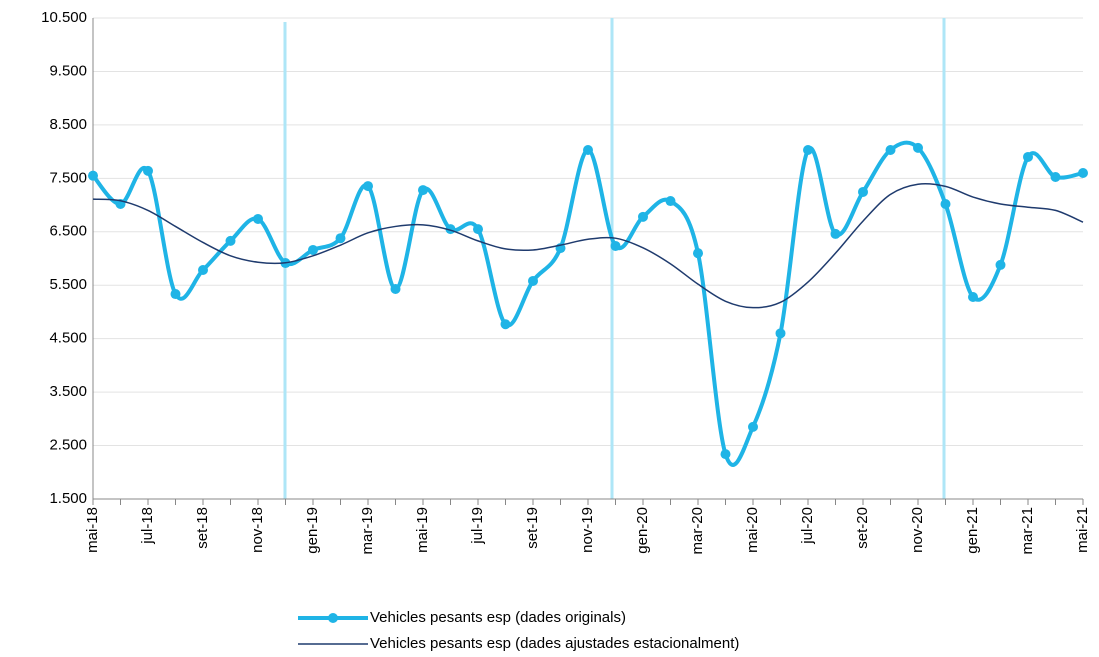  What do you see at coordinates (68, 124) in the screenshot?
I see `y-tick-label: 8.500` at bounding box center [68, 124].